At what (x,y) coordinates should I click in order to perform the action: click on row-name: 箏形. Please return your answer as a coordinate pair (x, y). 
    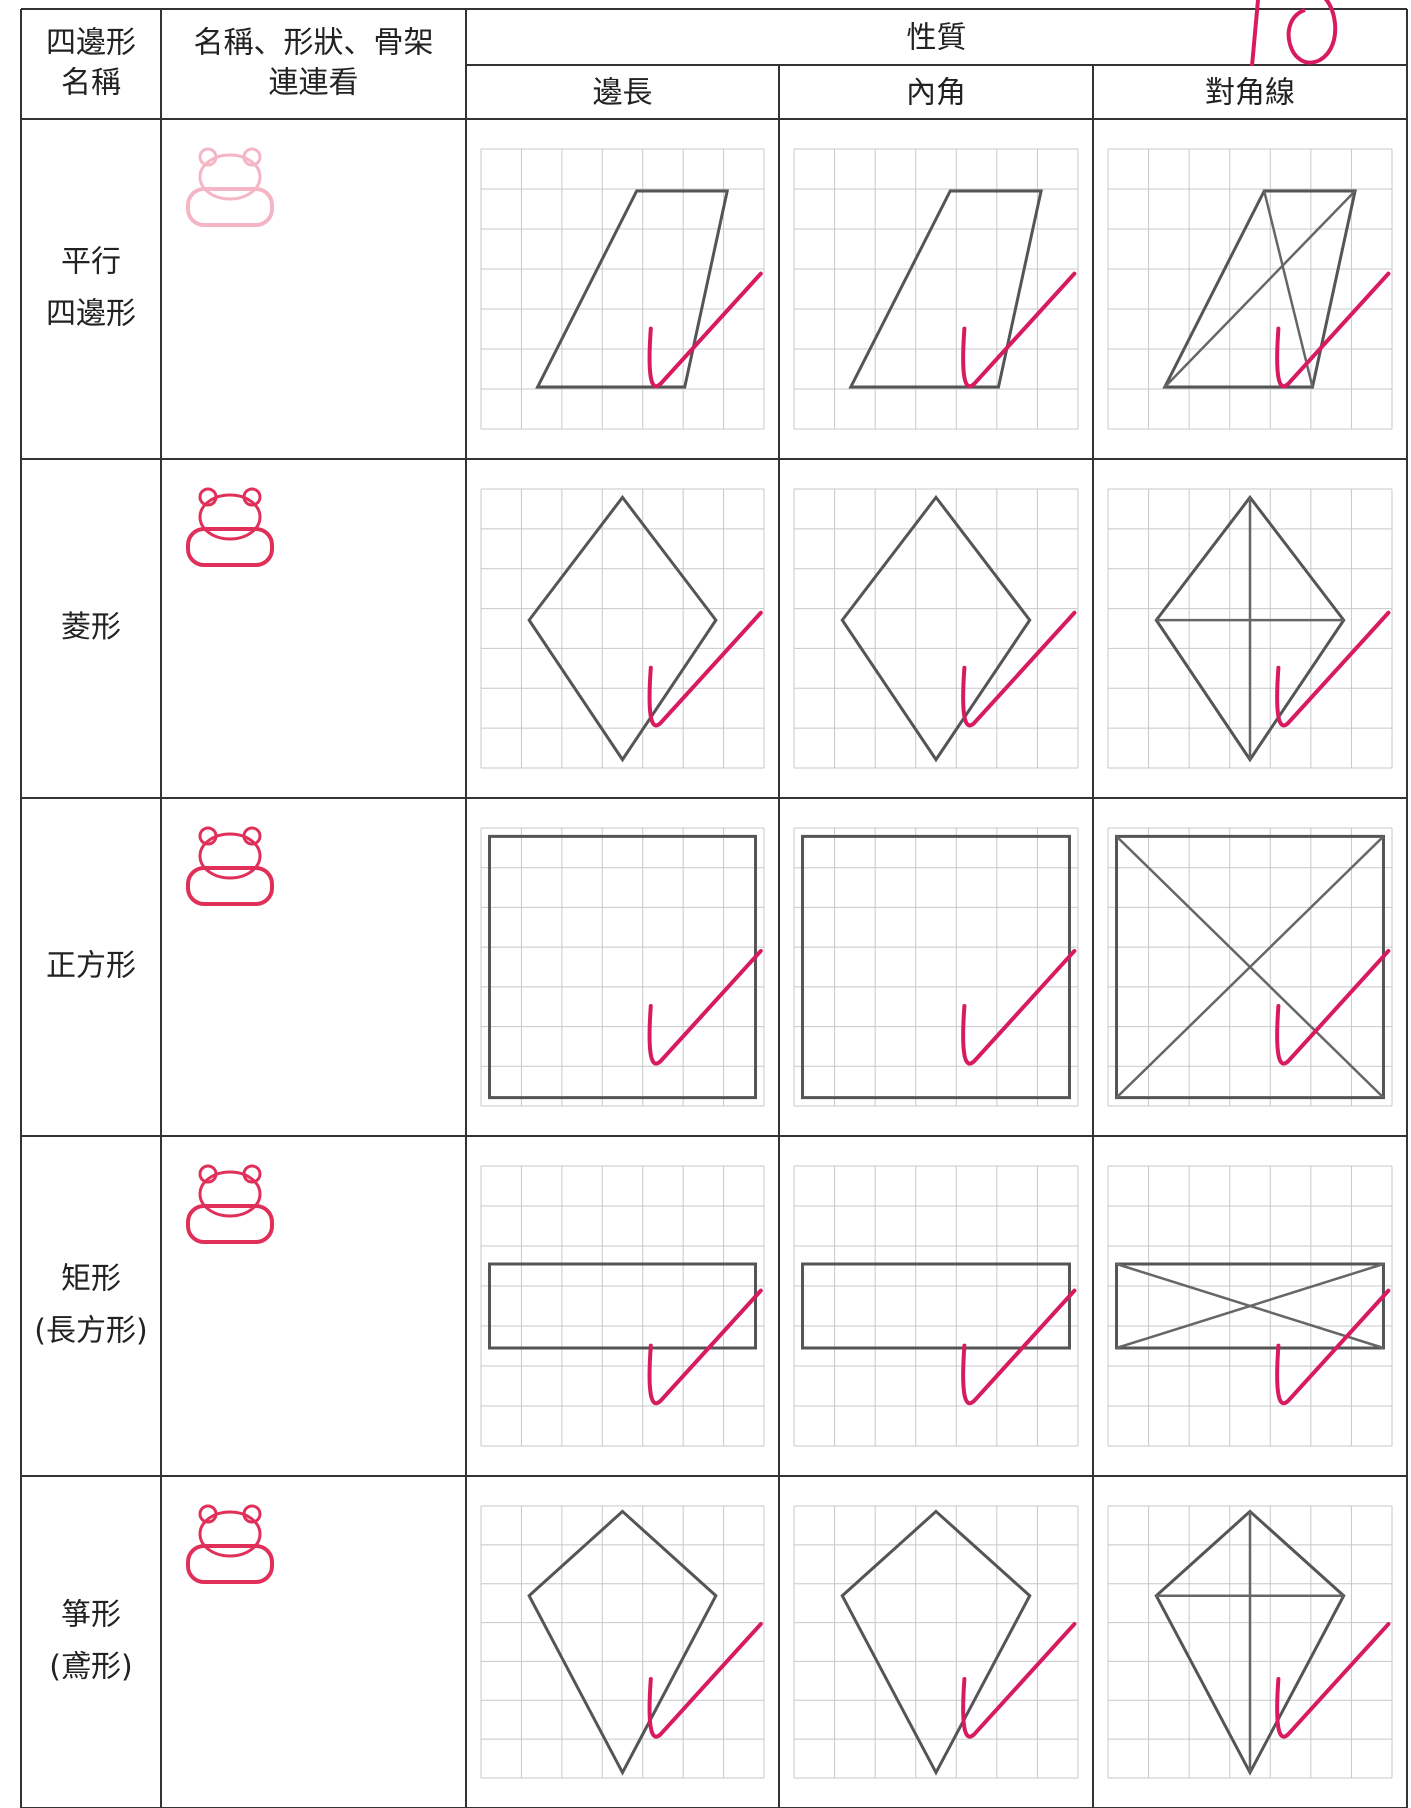
    Looking at the image, I should click on (91, 1615).